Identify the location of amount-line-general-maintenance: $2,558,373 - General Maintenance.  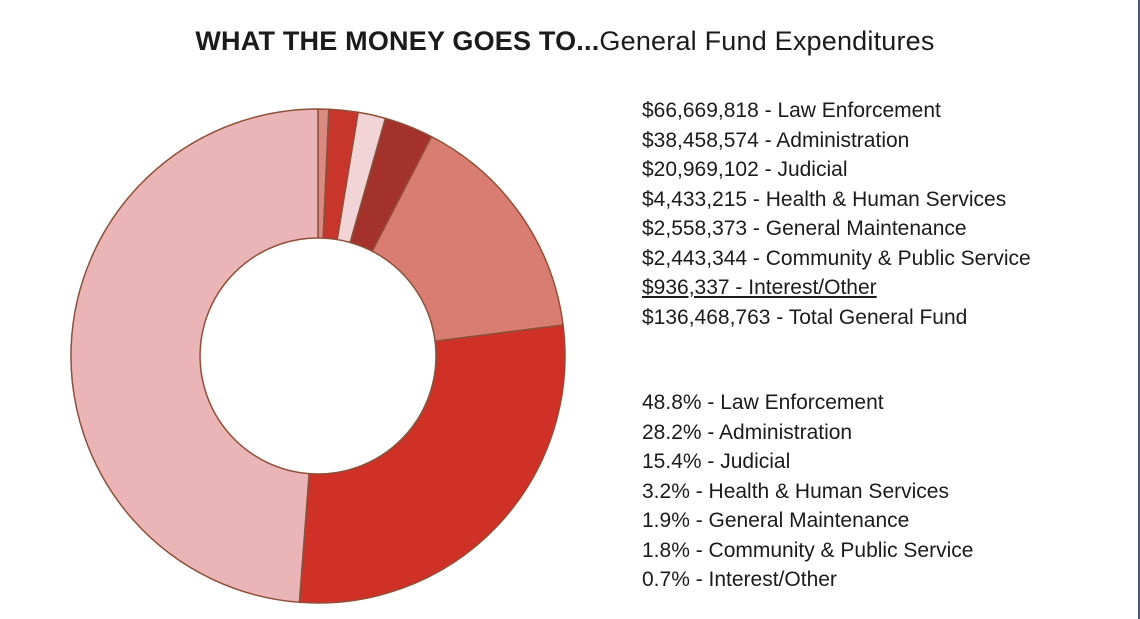
(804, 228).